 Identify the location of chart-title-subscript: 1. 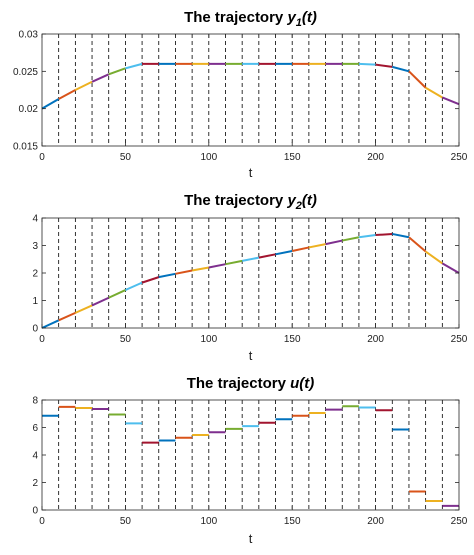
(299, 23).